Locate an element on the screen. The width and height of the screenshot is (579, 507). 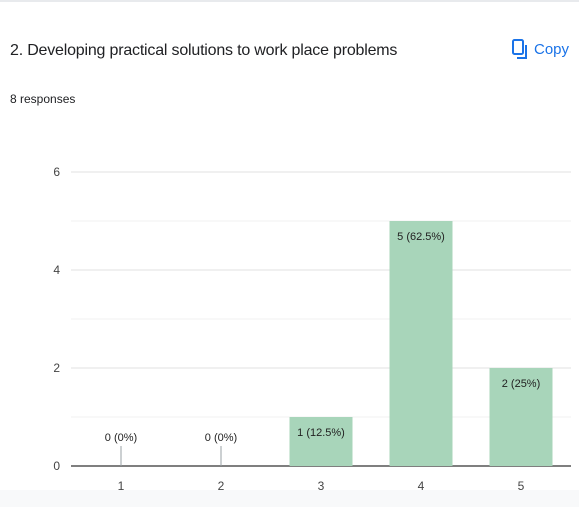
data-label: 2 (25%) is located at coordinates (521, 384).